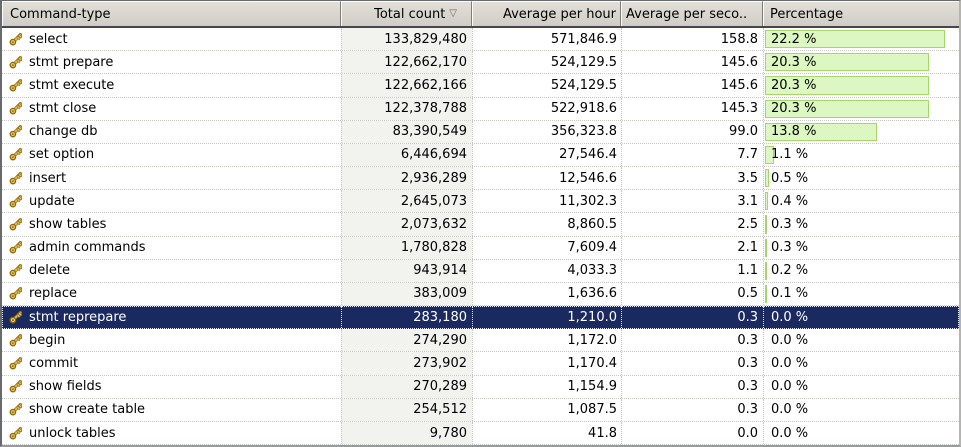 This screenshot has width=961, height=447. I want to click on column-header-avg-per-second: Average per seco.., so click(692, 13).